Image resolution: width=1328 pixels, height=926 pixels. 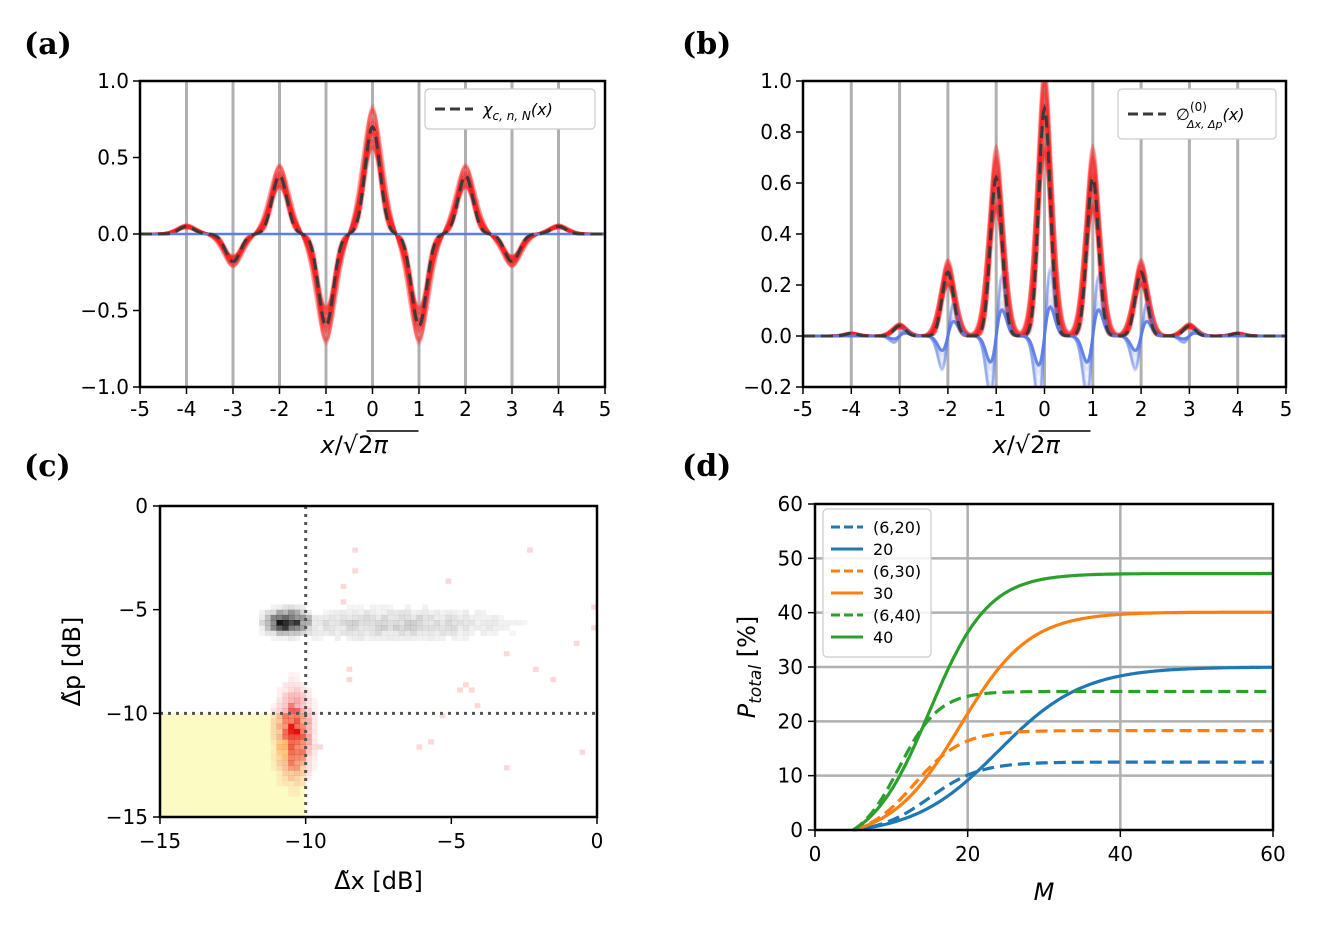 What do you see at coordinates (127, 817) in the screenshot?
I see `y-tick-label: −15` at bounding box center [127, 817].